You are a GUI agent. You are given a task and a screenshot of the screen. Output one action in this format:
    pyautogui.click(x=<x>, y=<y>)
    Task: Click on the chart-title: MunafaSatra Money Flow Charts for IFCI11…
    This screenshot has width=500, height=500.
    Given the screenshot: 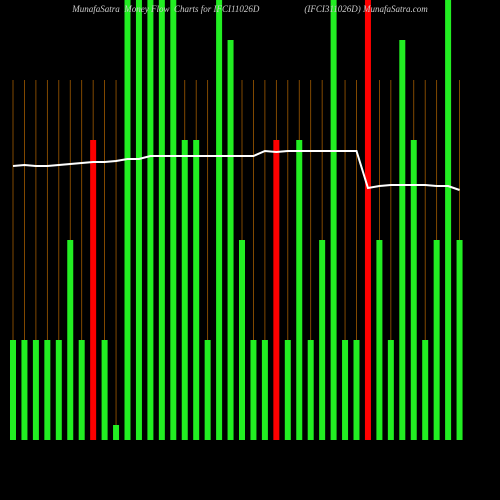 What is the action you would take?
    pyautogui.click(x=249, y=9)
    